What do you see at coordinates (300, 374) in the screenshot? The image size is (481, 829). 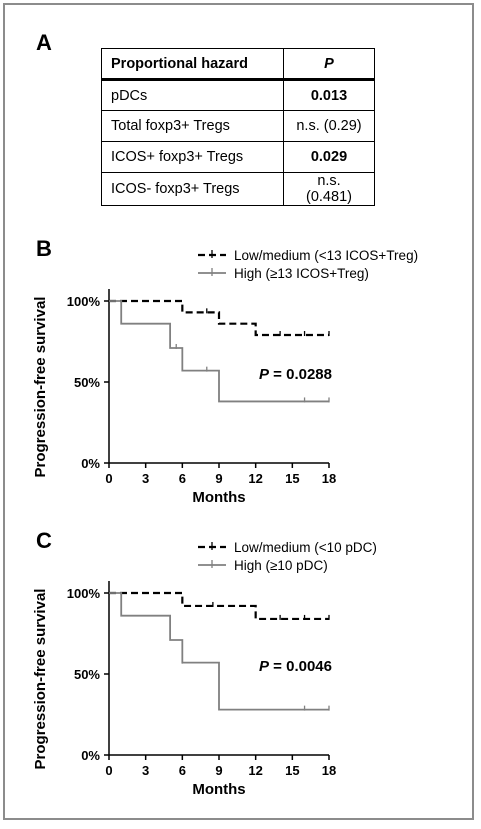 I see `p-value: = 0.0288` at bounding box center [300, 374].